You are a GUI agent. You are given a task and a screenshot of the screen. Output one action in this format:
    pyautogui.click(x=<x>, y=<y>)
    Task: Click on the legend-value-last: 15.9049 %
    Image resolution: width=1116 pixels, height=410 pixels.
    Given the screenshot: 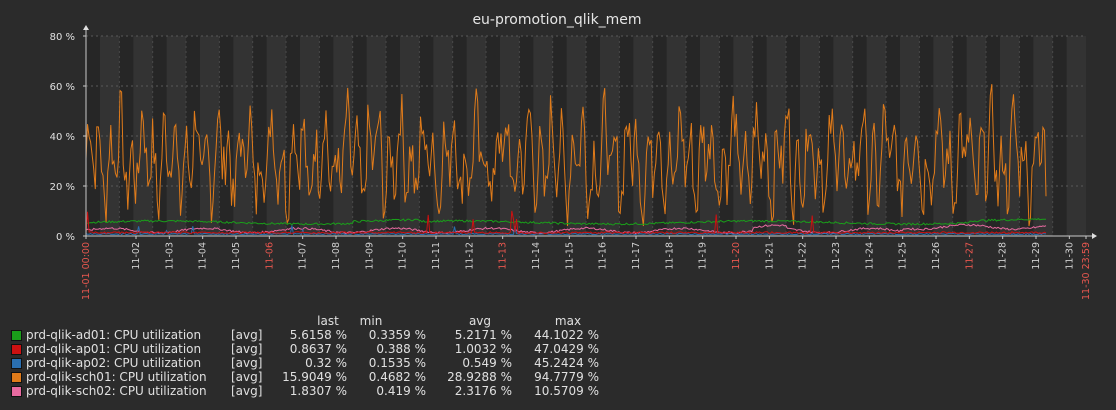 What is the action you would take?
    pyautogui.click(x=314, y=377)
    